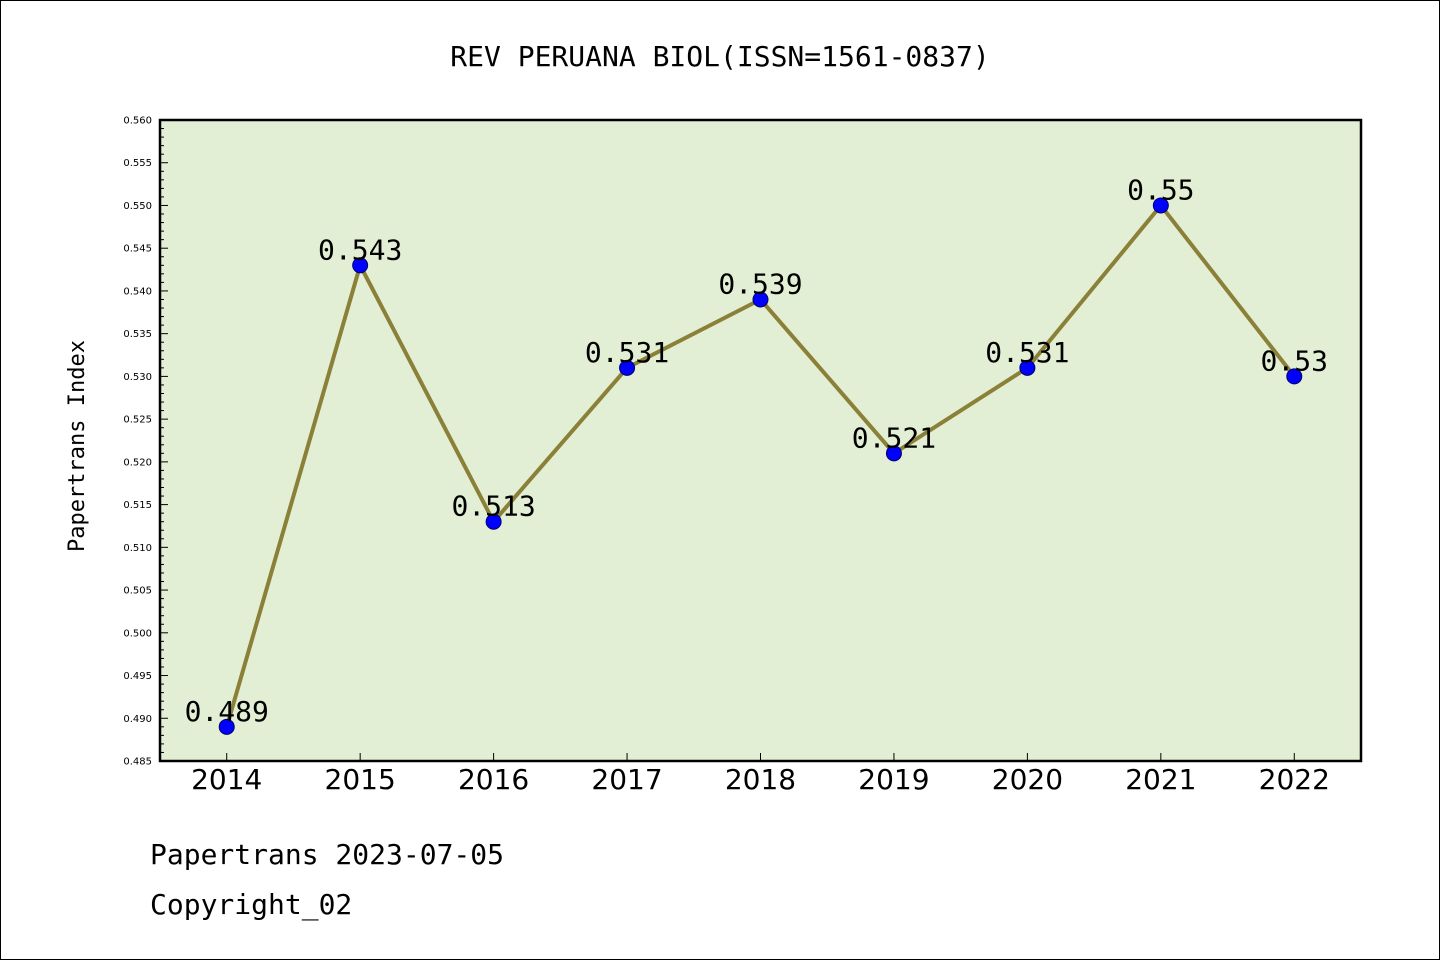  What do you see at coordinates (137, 291) in the screenshot?
I see `y-tick-label: 0.540` at bounding box center [137, 291].